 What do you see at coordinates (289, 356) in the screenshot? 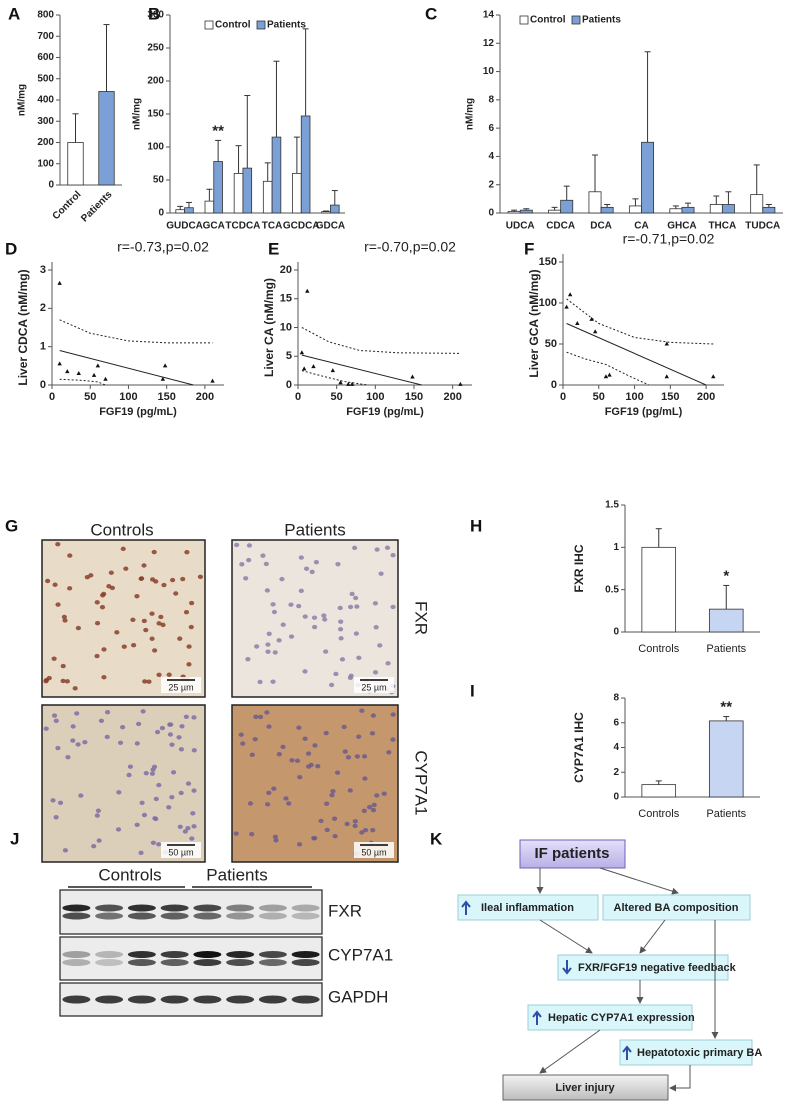
I see `y-tick-label: 5` at bounding box center [289, 356].